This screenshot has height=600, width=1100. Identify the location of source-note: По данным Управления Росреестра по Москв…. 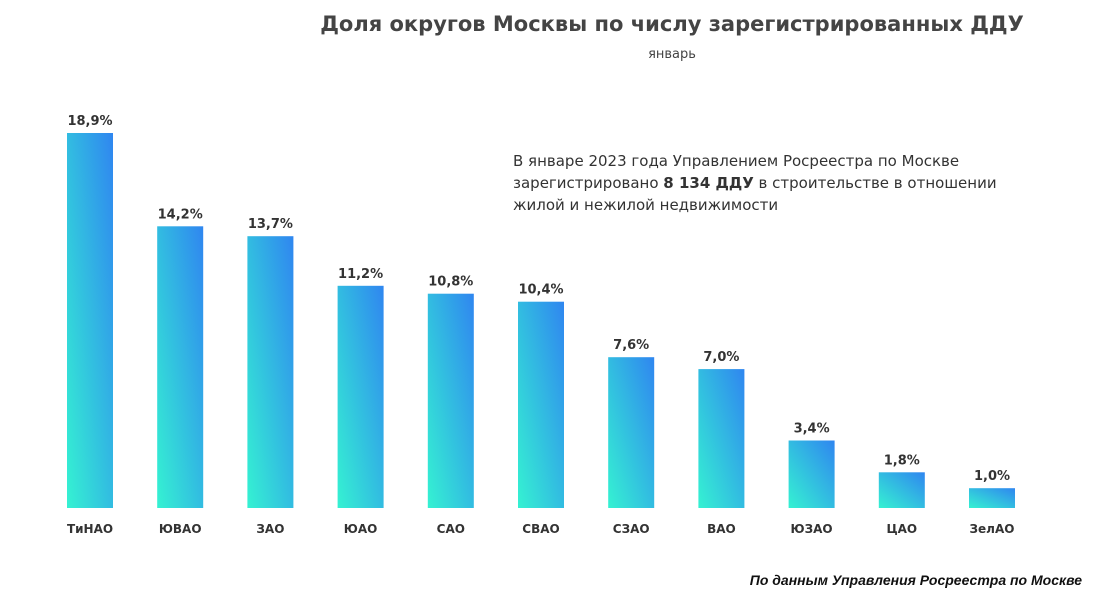
(915, 580).